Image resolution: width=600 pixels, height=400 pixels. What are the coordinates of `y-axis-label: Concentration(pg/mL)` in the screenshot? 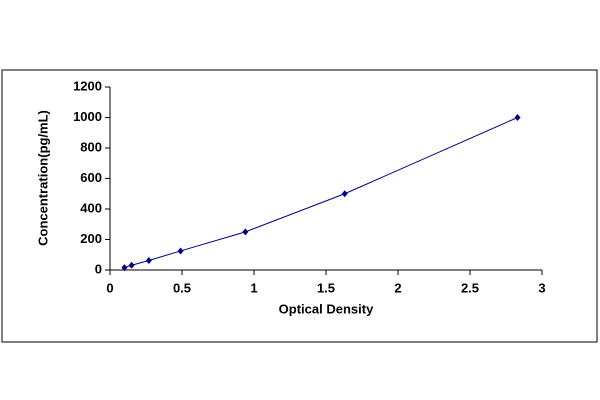 It's located at (42, 178).